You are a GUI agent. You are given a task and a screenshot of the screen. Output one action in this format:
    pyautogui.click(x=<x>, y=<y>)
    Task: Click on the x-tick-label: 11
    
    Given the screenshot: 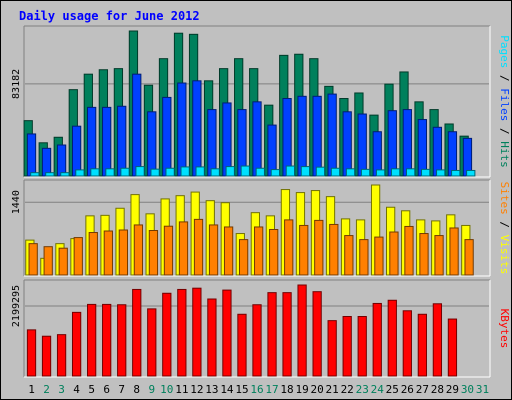 What is the action you would take?
    pyautogui.click(x=181, y=389)
    